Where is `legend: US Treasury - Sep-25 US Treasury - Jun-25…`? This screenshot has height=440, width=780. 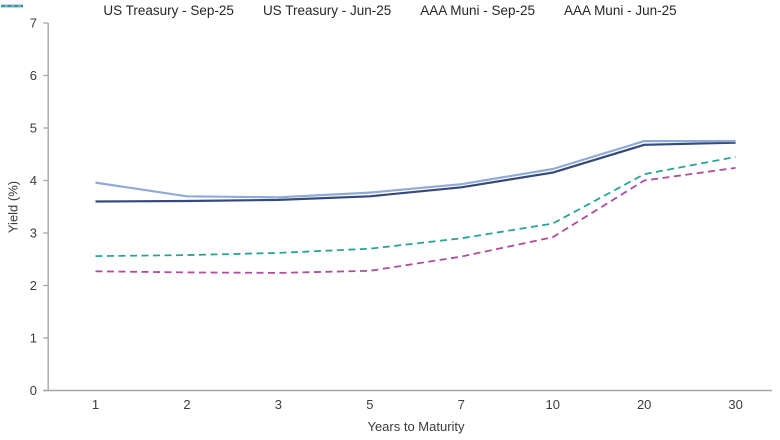
legend: US Treasury - Sep-25 US Treasury - Jun-25… is located at coordinates (390, 10).